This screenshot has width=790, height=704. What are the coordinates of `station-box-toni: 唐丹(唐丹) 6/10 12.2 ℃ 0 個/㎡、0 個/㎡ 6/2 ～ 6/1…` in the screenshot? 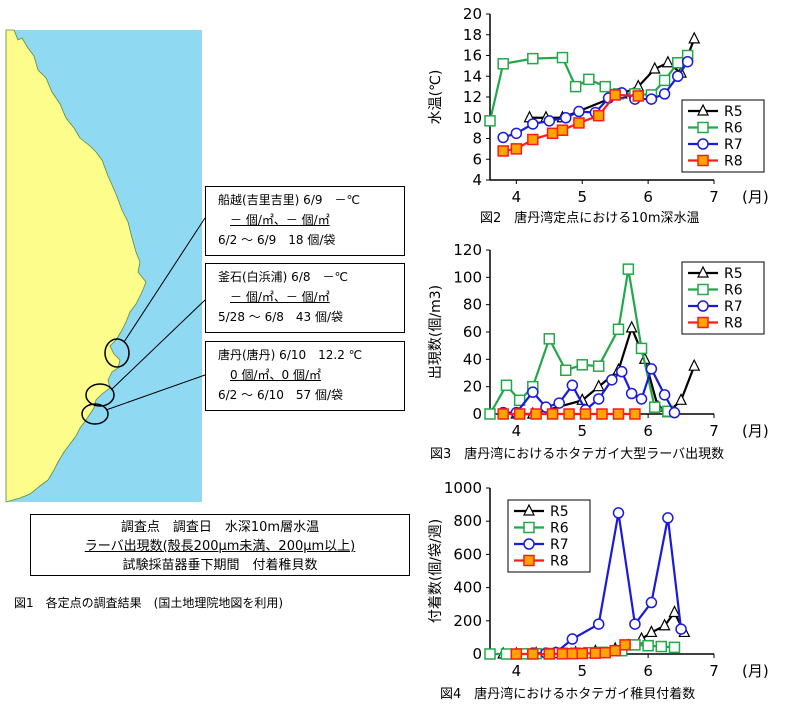 It's located at (305, 376).